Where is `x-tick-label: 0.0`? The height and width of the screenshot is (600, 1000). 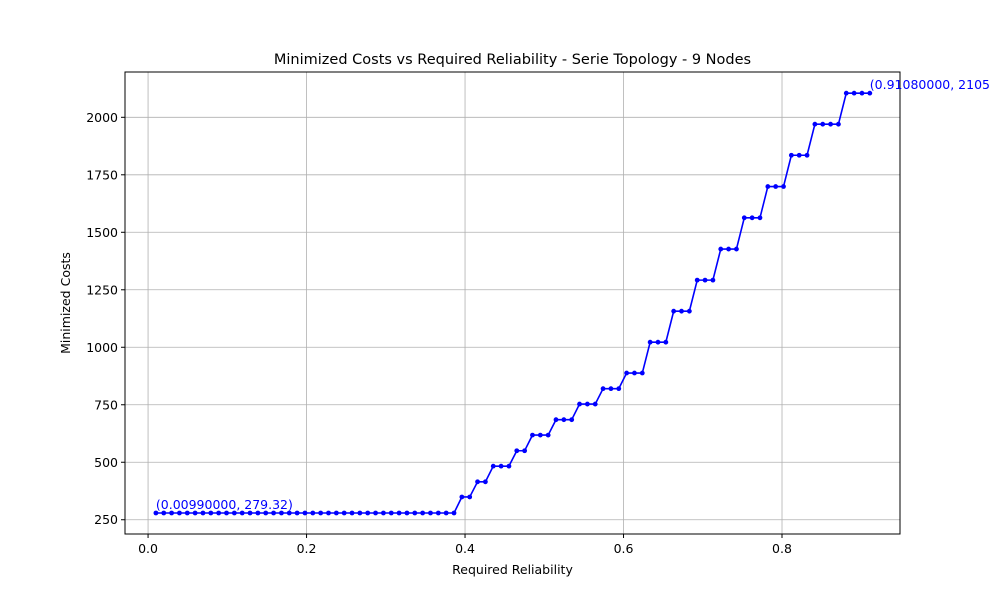
x-tick-label: 0.0 is located at coordinates (148, 548).